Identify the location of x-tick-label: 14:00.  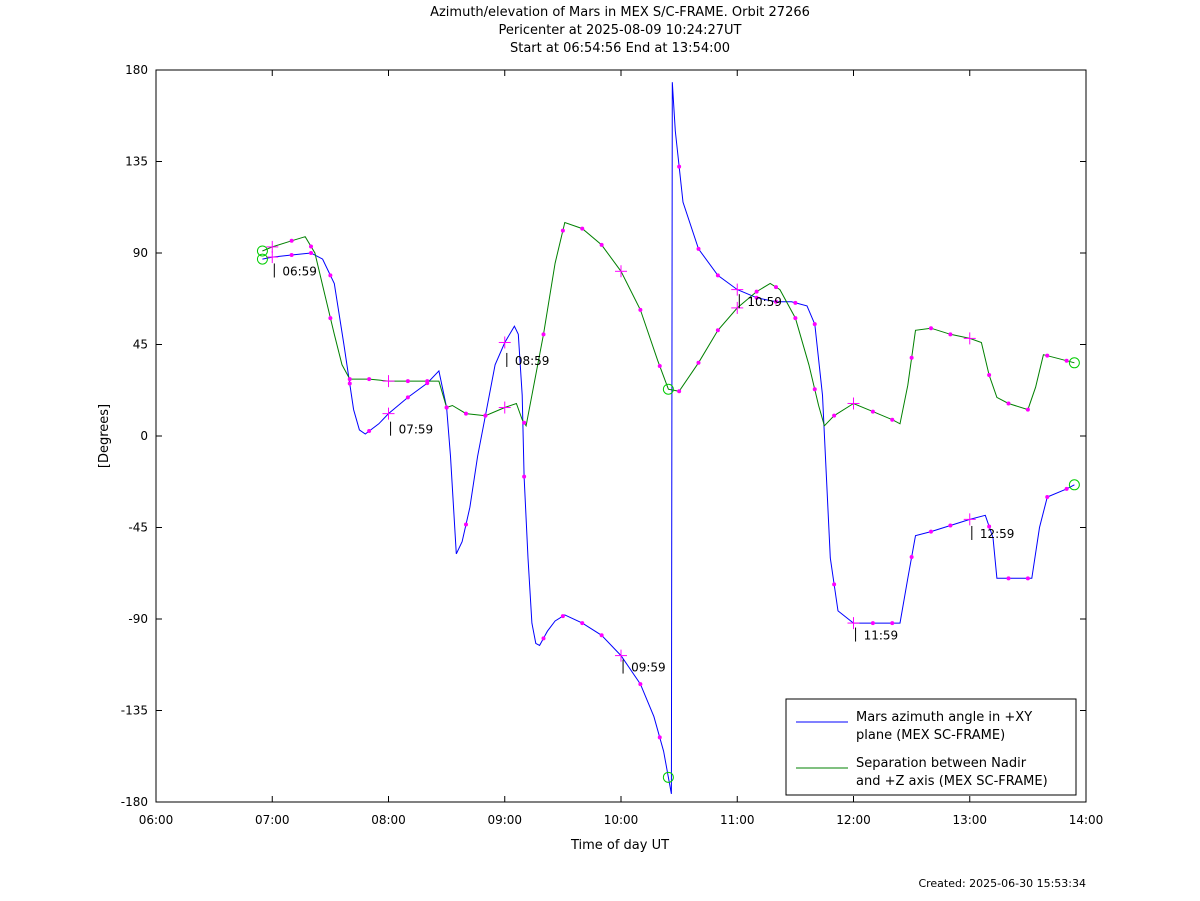
(1086, 820).